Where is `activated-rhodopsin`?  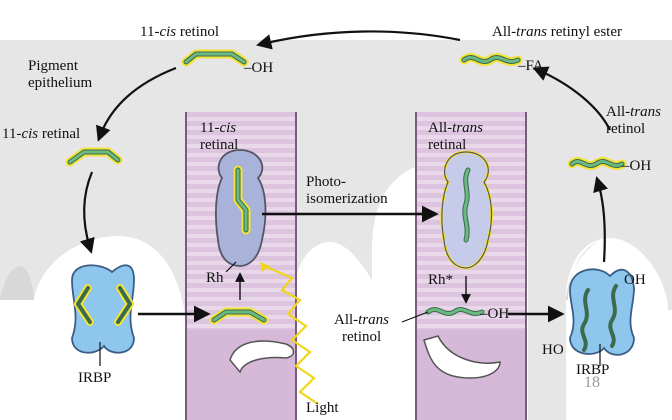 activated-rhodopsin is located at coordinates (466, 210).